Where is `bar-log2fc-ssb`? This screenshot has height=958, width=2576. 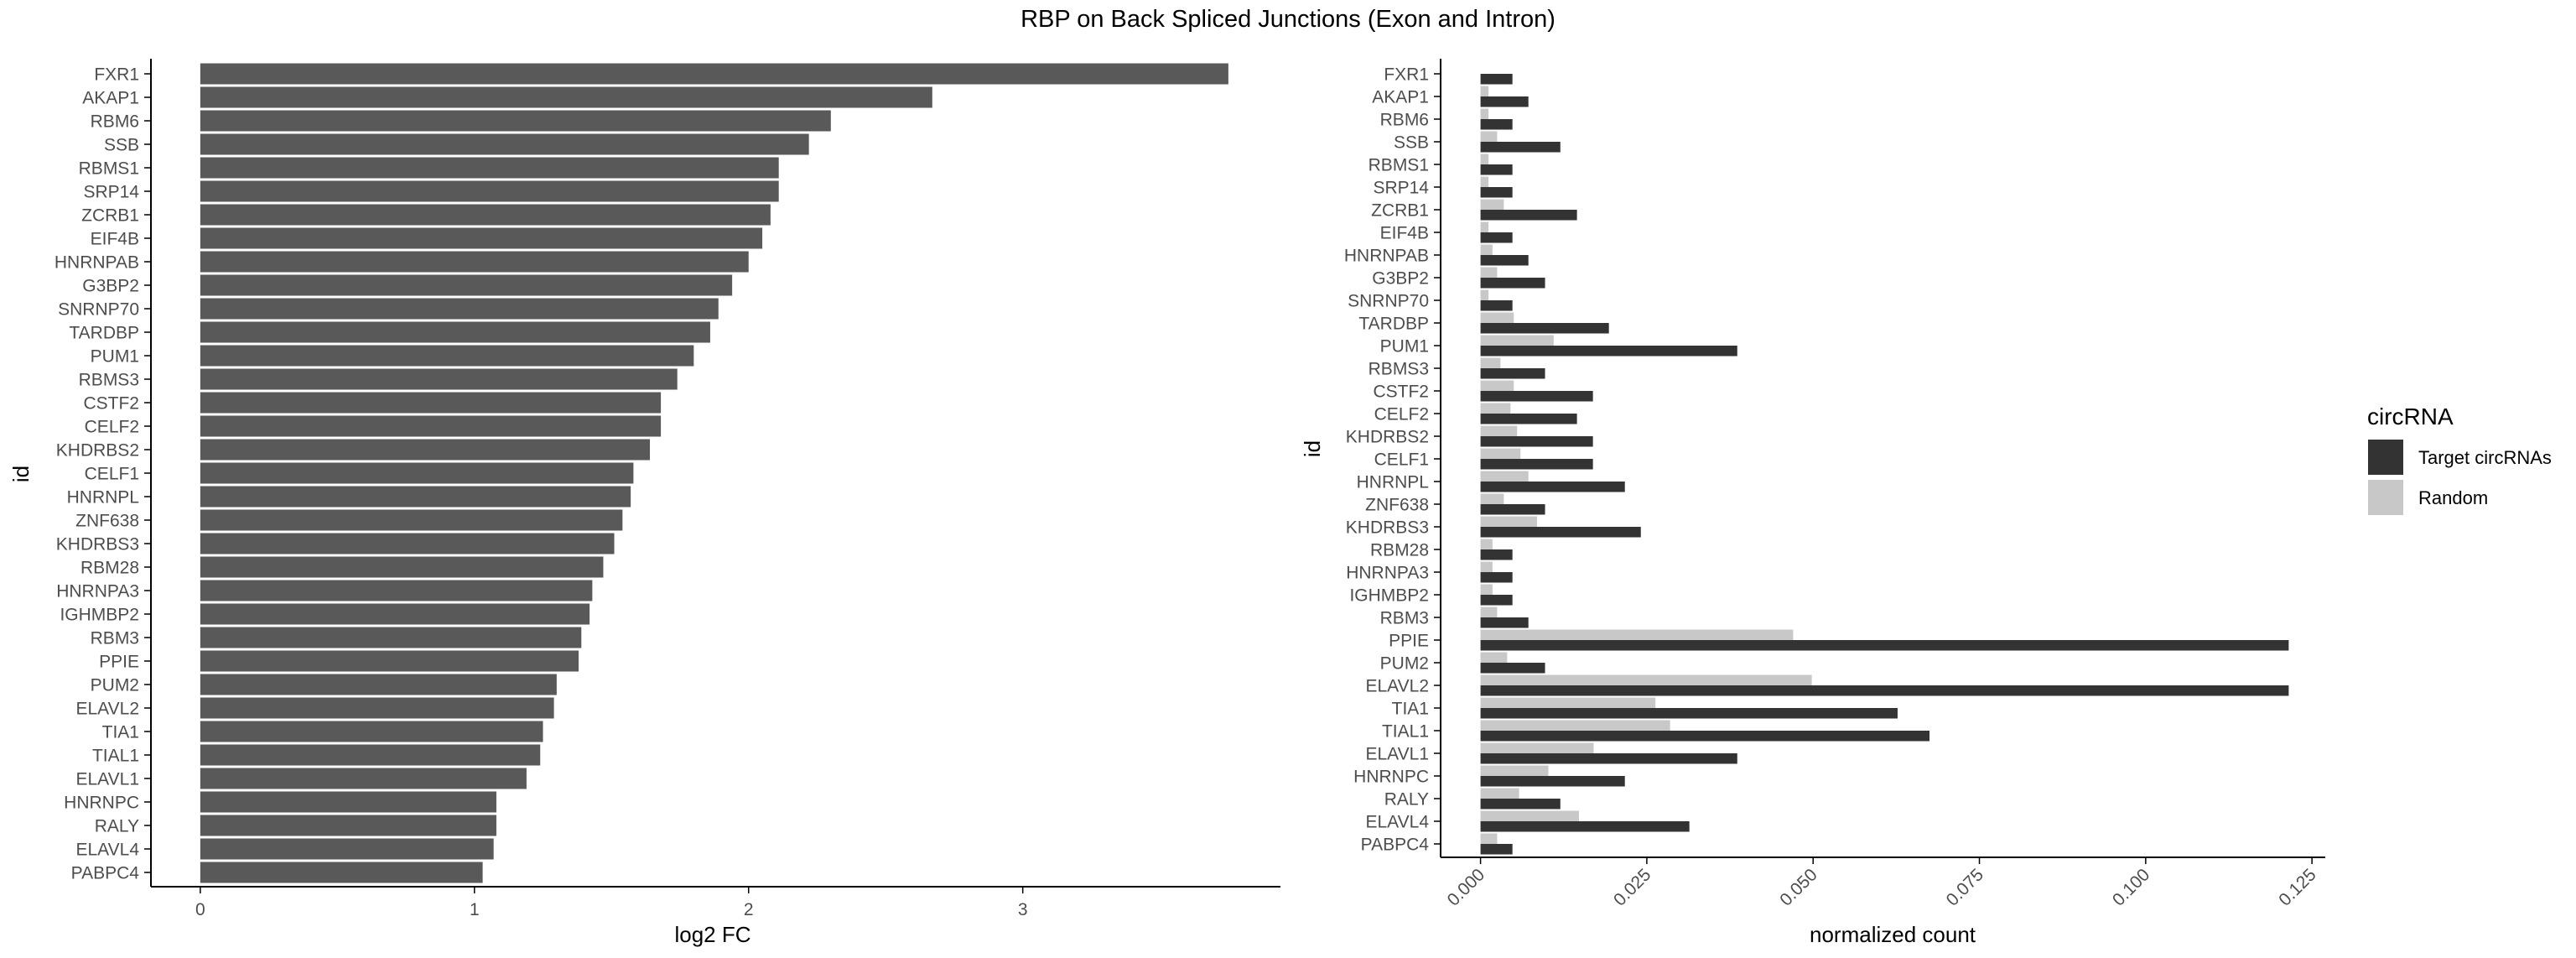
bar-log2fc-ssb is located at coordinates (504, 144).